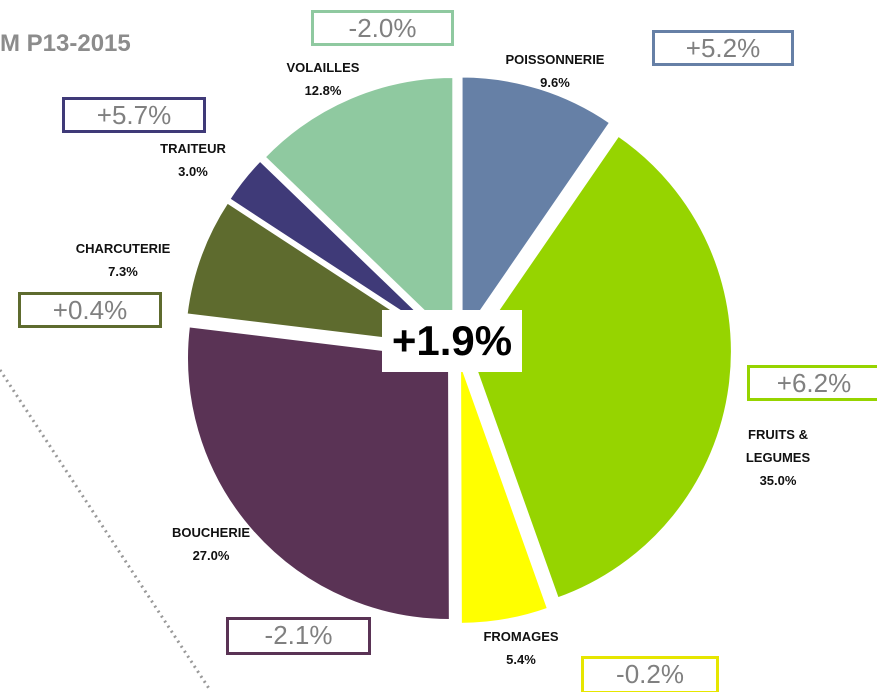 This screenshot has width=877, height=692. I want to click on value-label: 9.6%, so click(555, 82).